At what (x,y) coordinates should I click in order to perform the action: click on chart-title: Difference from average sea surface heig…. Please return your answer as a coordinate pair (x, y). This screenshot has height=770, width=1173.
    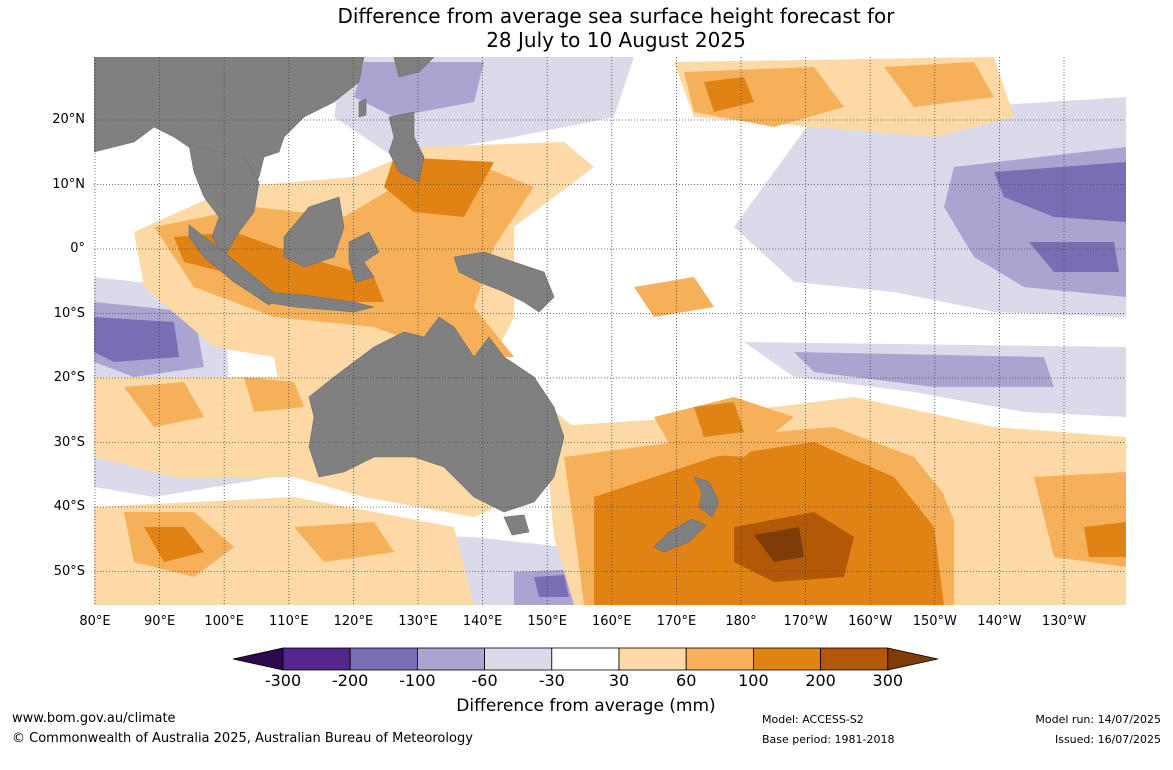
    Looking at the image, I should click on (586, 28).